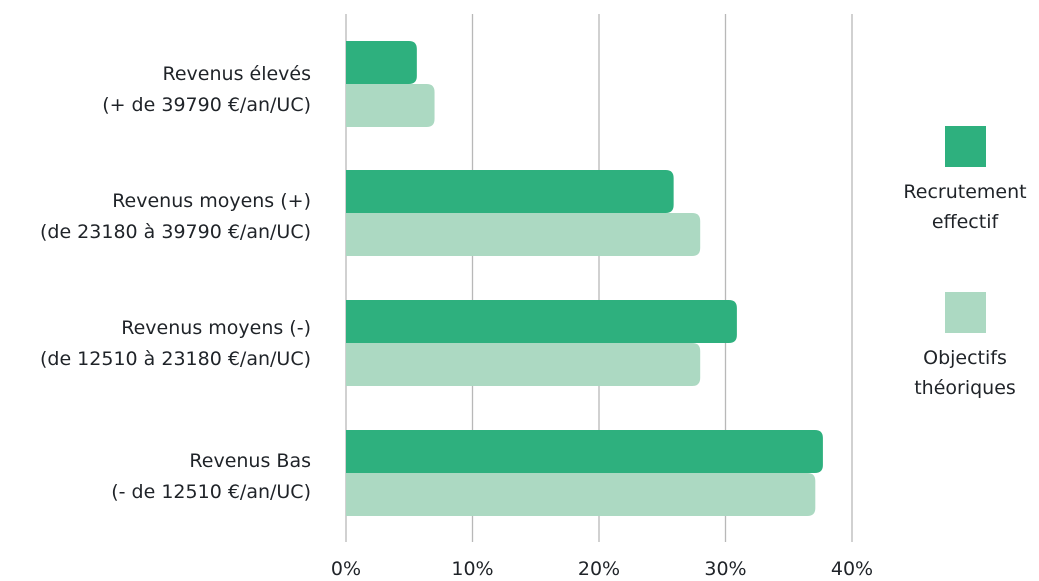 This screenshot has height=581, width=1039. I want to click on legend-item-recrutement: Recrutement effectif, so click(959, 181).